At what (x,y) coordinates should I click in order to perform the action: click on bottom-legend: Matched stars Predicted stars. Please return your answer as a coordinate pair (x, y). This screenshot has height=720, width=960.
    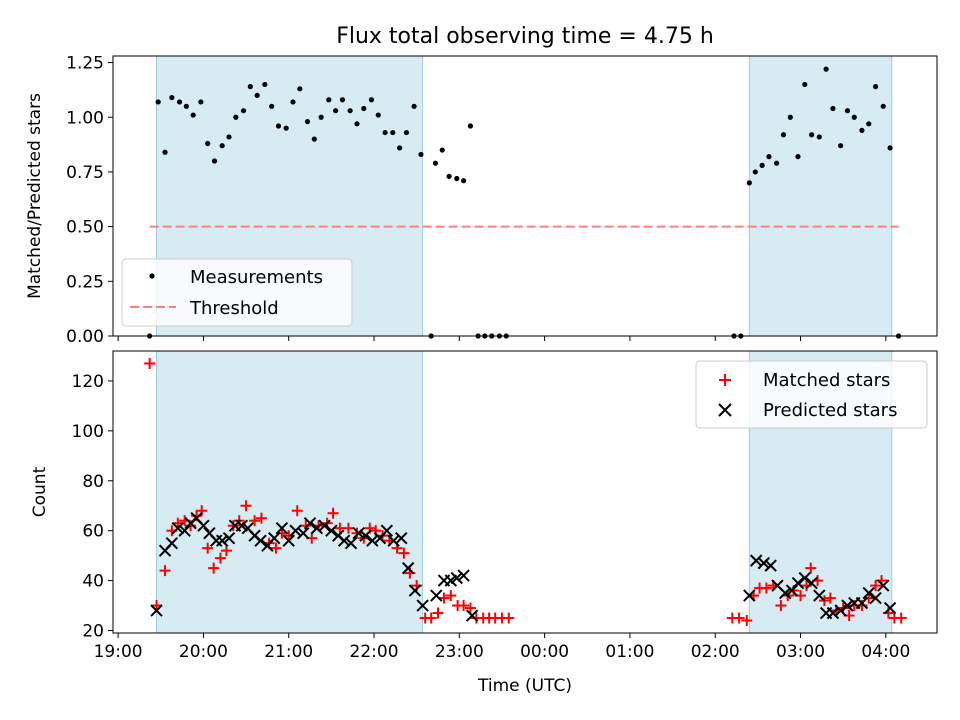
    Looking at the image, I should click on (811, 394).